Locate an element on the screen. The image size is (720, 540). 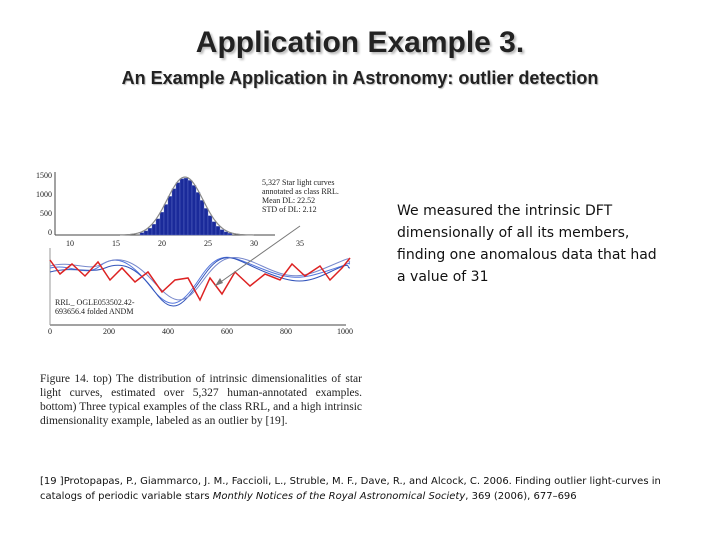
fit-curve is located at coordinates (187, 206).